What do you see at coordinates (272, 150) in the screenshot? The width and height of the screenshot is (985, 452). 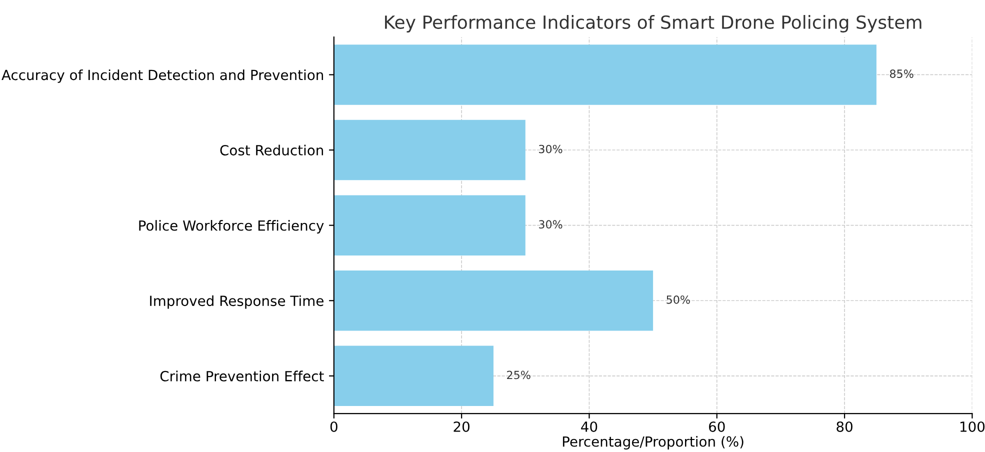 I see `y-tick-label: Cost Reduction` at bounding box center [272, 150].